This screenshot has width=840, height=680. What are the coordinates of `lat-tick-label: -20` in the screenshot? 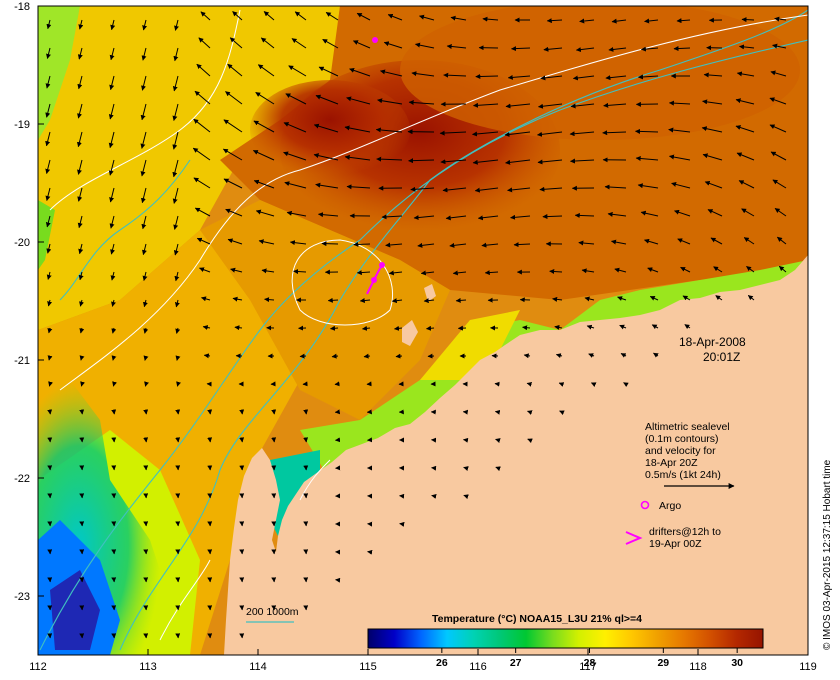 It's located at (22, 243).